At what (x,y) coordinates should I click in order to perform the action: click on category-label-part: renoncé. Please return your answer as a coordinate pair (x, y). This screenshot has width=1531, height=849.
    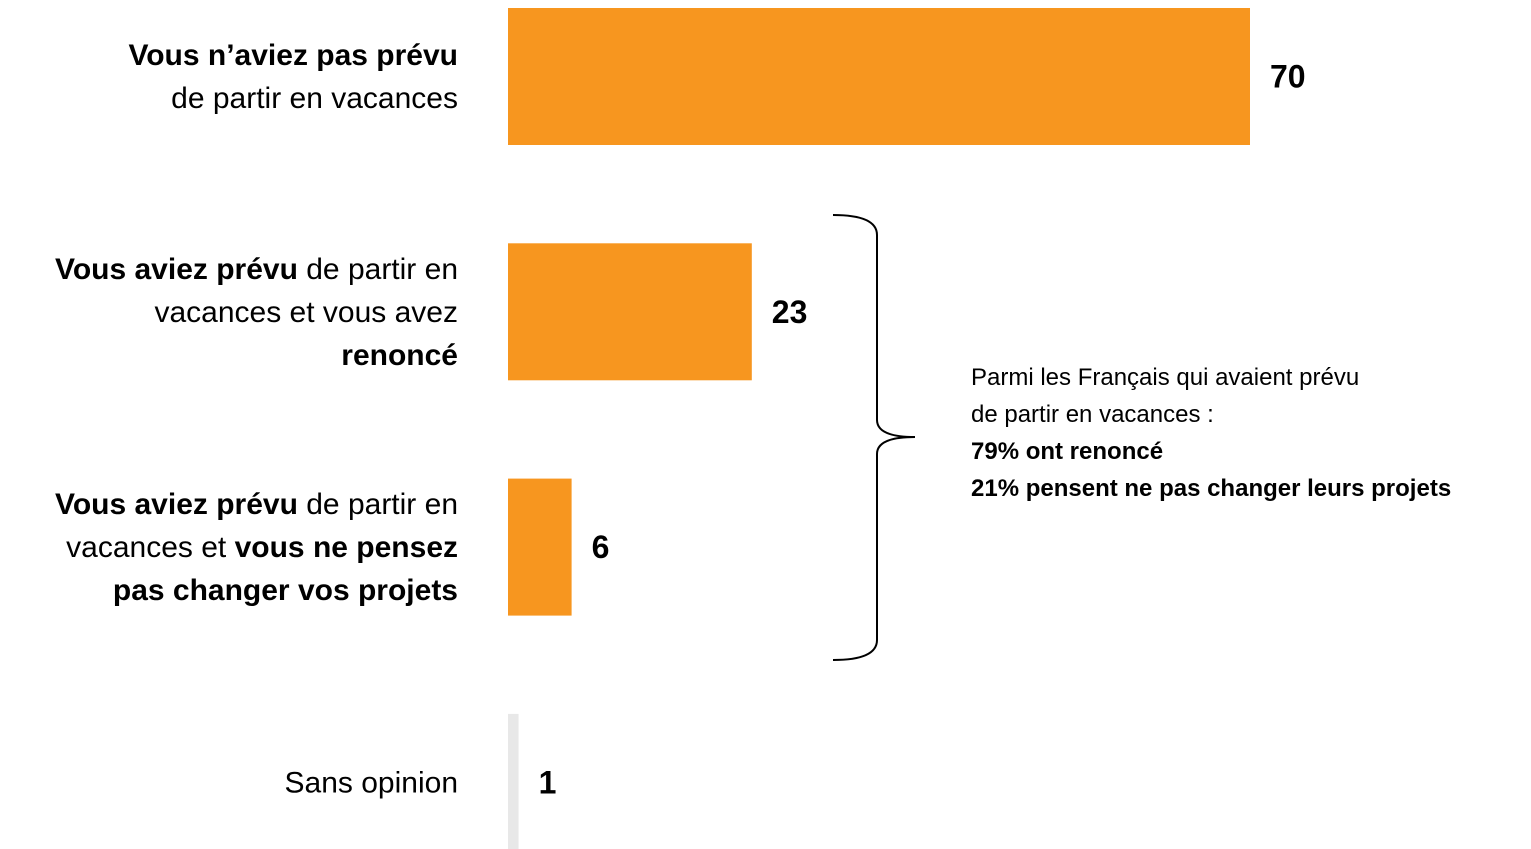
    Looking at the image, I should click on (399, 355).